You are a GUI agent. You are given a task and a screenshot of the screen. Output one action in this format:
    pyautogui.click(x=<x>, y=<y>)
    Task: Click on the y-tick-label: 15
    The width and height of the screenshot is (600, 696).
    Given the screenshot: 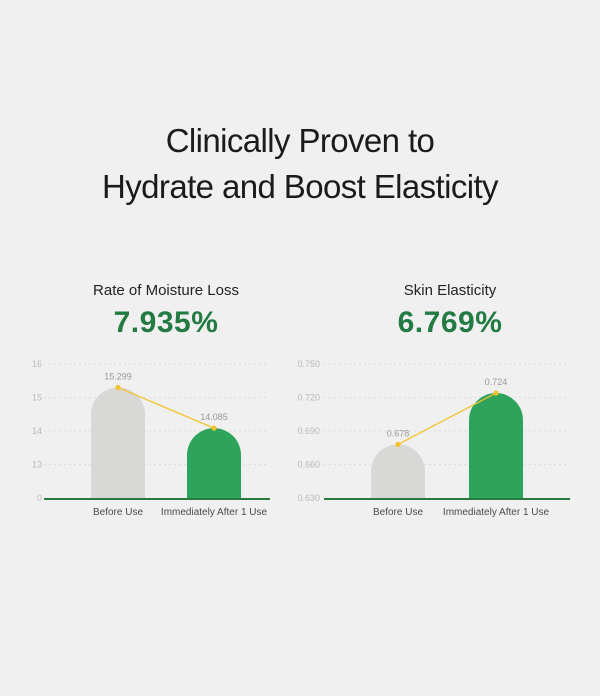 What is the action you would take?
    pyautogui.click(x=37, y=398)
    